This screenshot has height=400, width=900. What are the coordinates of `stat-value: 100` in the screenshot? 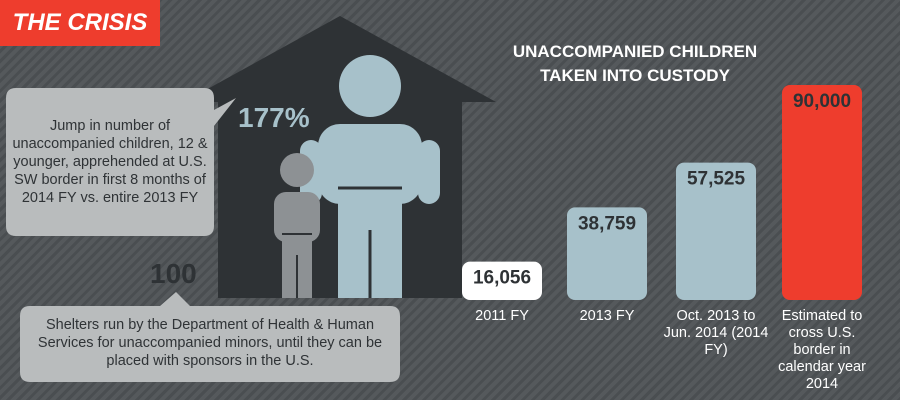 It's located at (173, 273).